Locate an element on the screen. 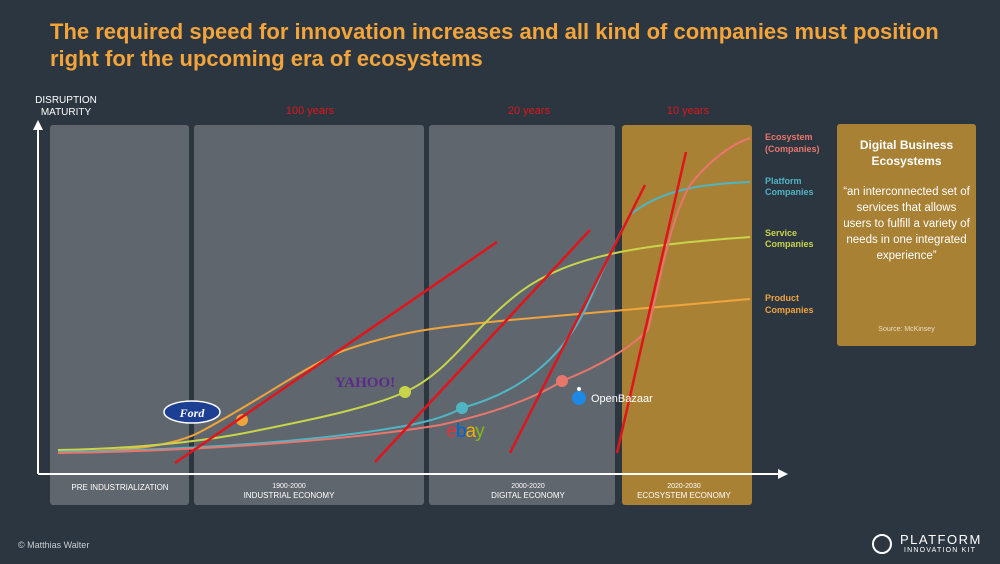 This screenshot has width=1000, height=564. era-panel-digital-economy is located at coordinates (522, 315).